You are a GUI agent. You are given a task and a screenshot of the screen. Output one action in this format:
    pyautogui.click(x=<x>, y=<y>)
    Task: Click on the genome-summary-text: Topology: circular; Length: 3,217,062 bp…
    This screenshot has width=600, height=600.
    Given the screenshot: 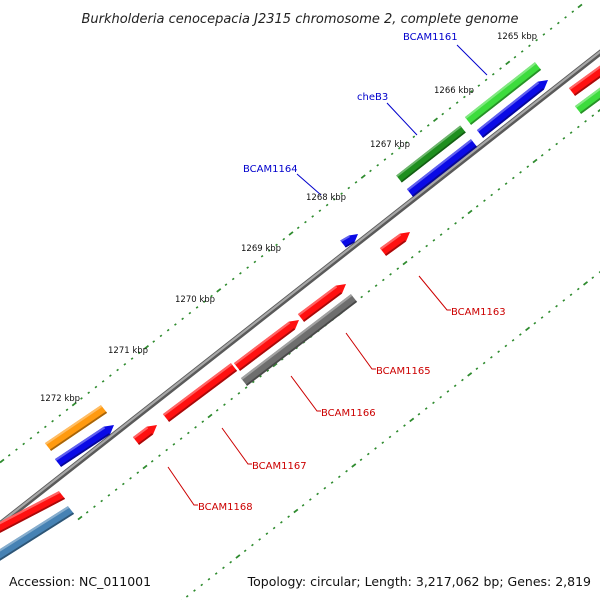 What is the action you would take?
    pyautogui.click(x=419, y=581)
    